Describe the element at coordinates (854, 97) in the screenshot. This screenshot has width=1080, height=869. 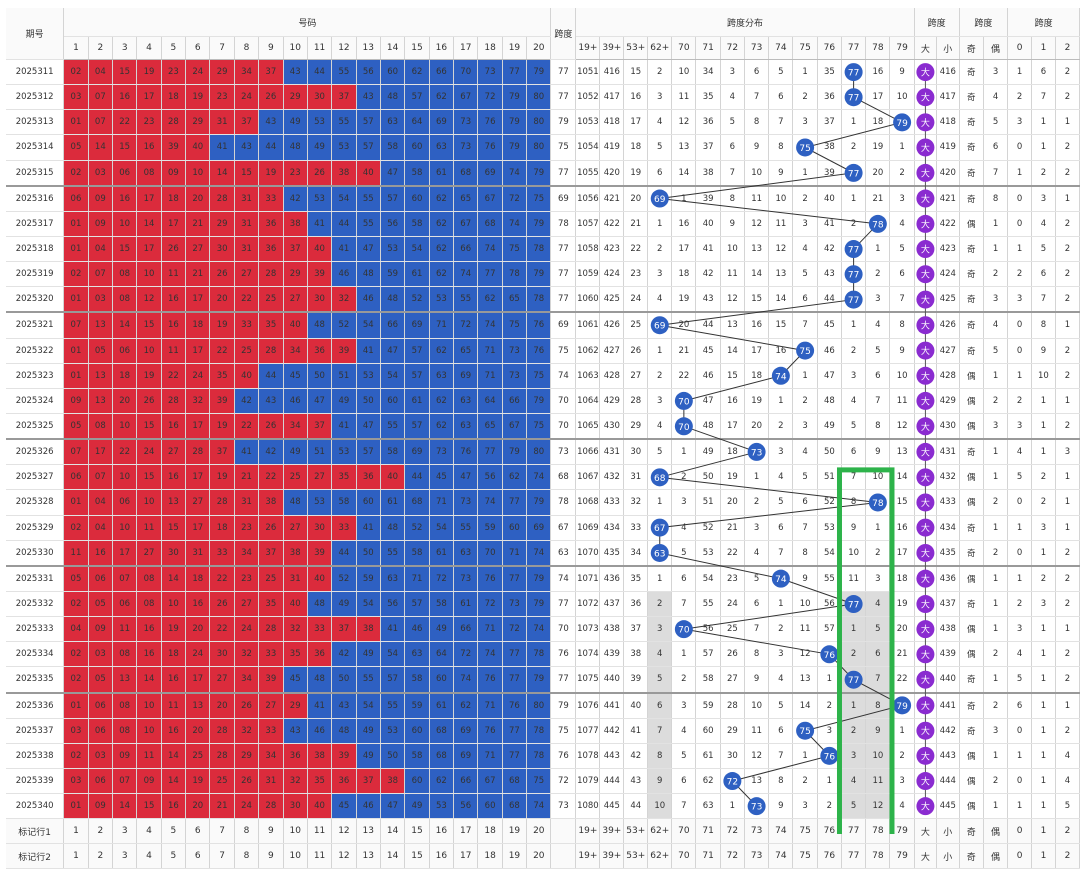
I see `dist-cell` at that location.